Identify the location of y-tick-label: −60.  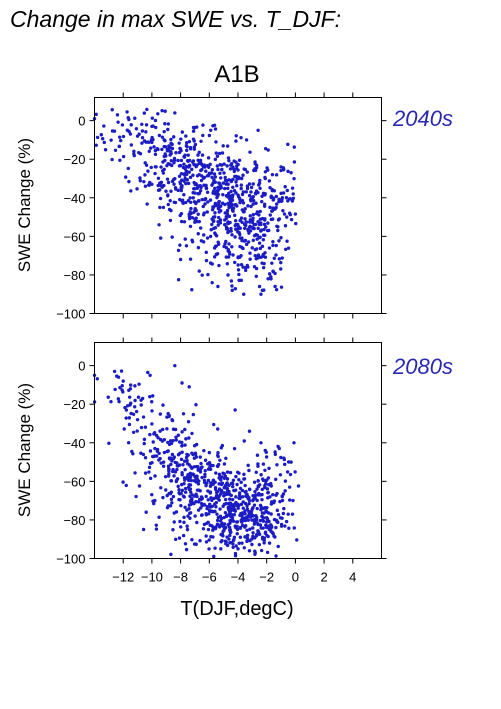
(74, 236).